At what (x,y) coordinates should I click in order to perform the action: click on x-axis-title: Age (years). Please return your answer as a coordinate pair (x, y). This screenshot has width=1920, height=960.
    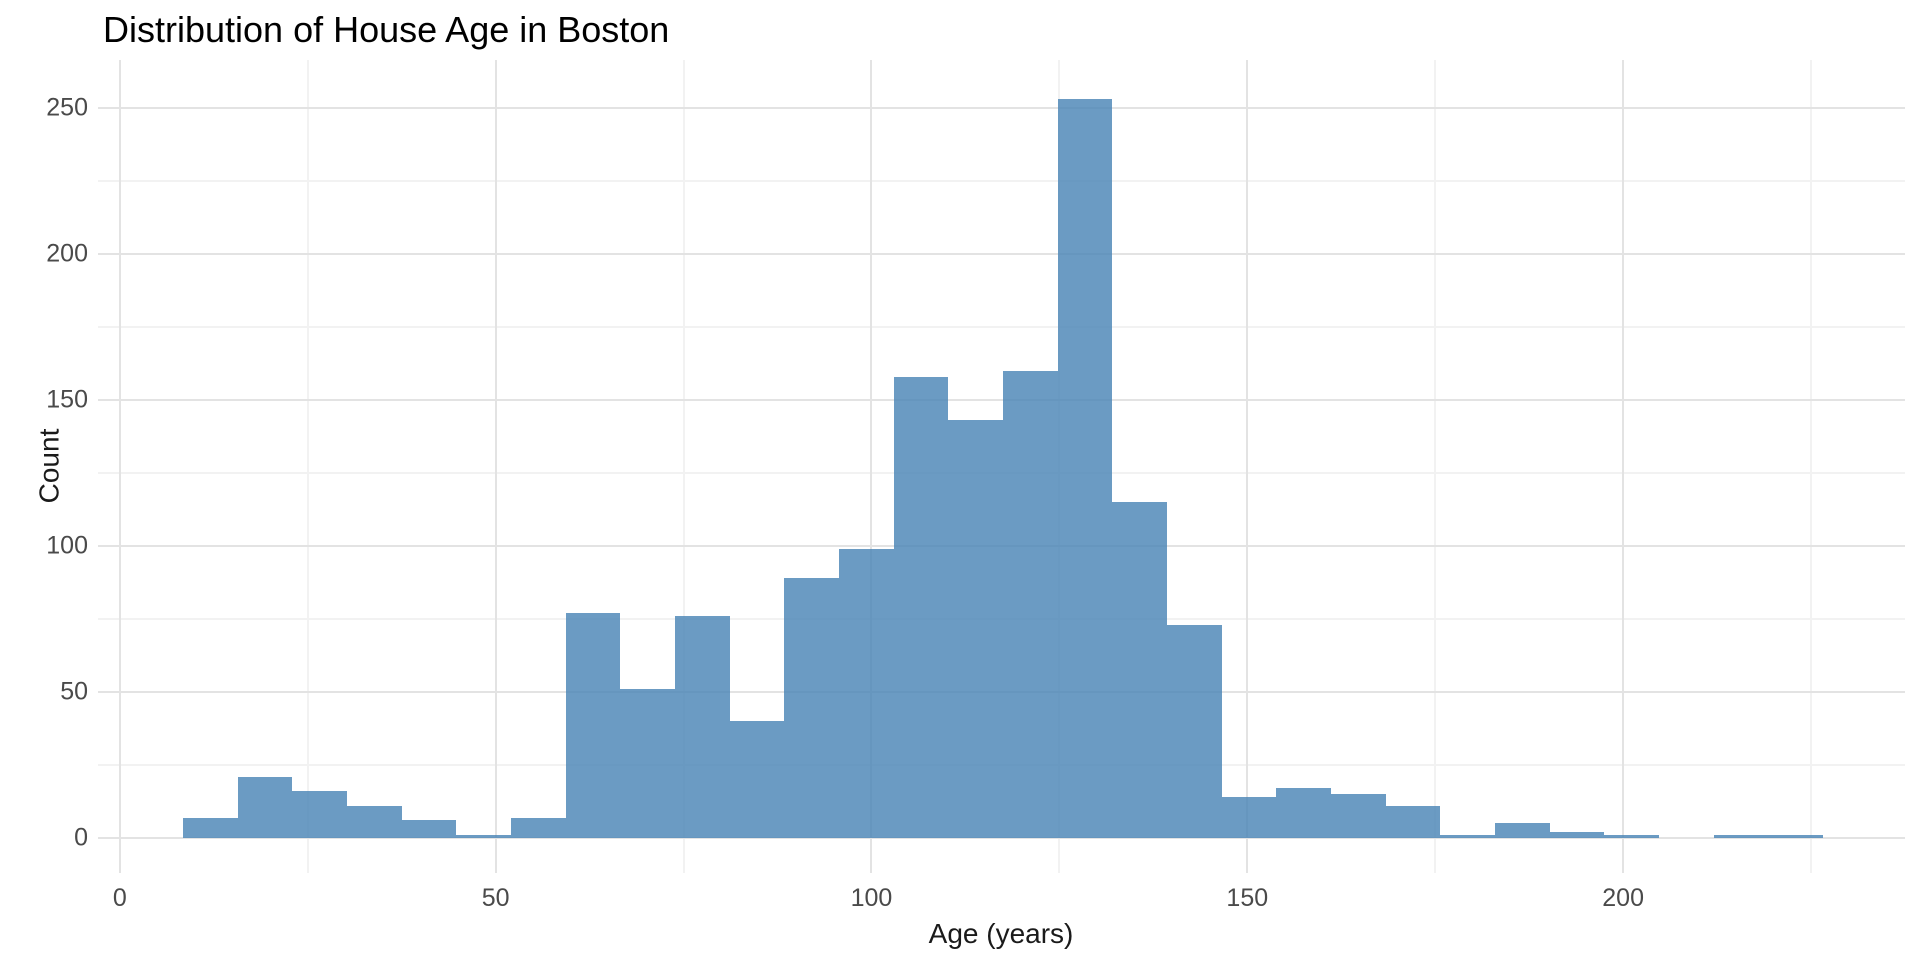
    Looking at the image, I should click on (1001, 933).